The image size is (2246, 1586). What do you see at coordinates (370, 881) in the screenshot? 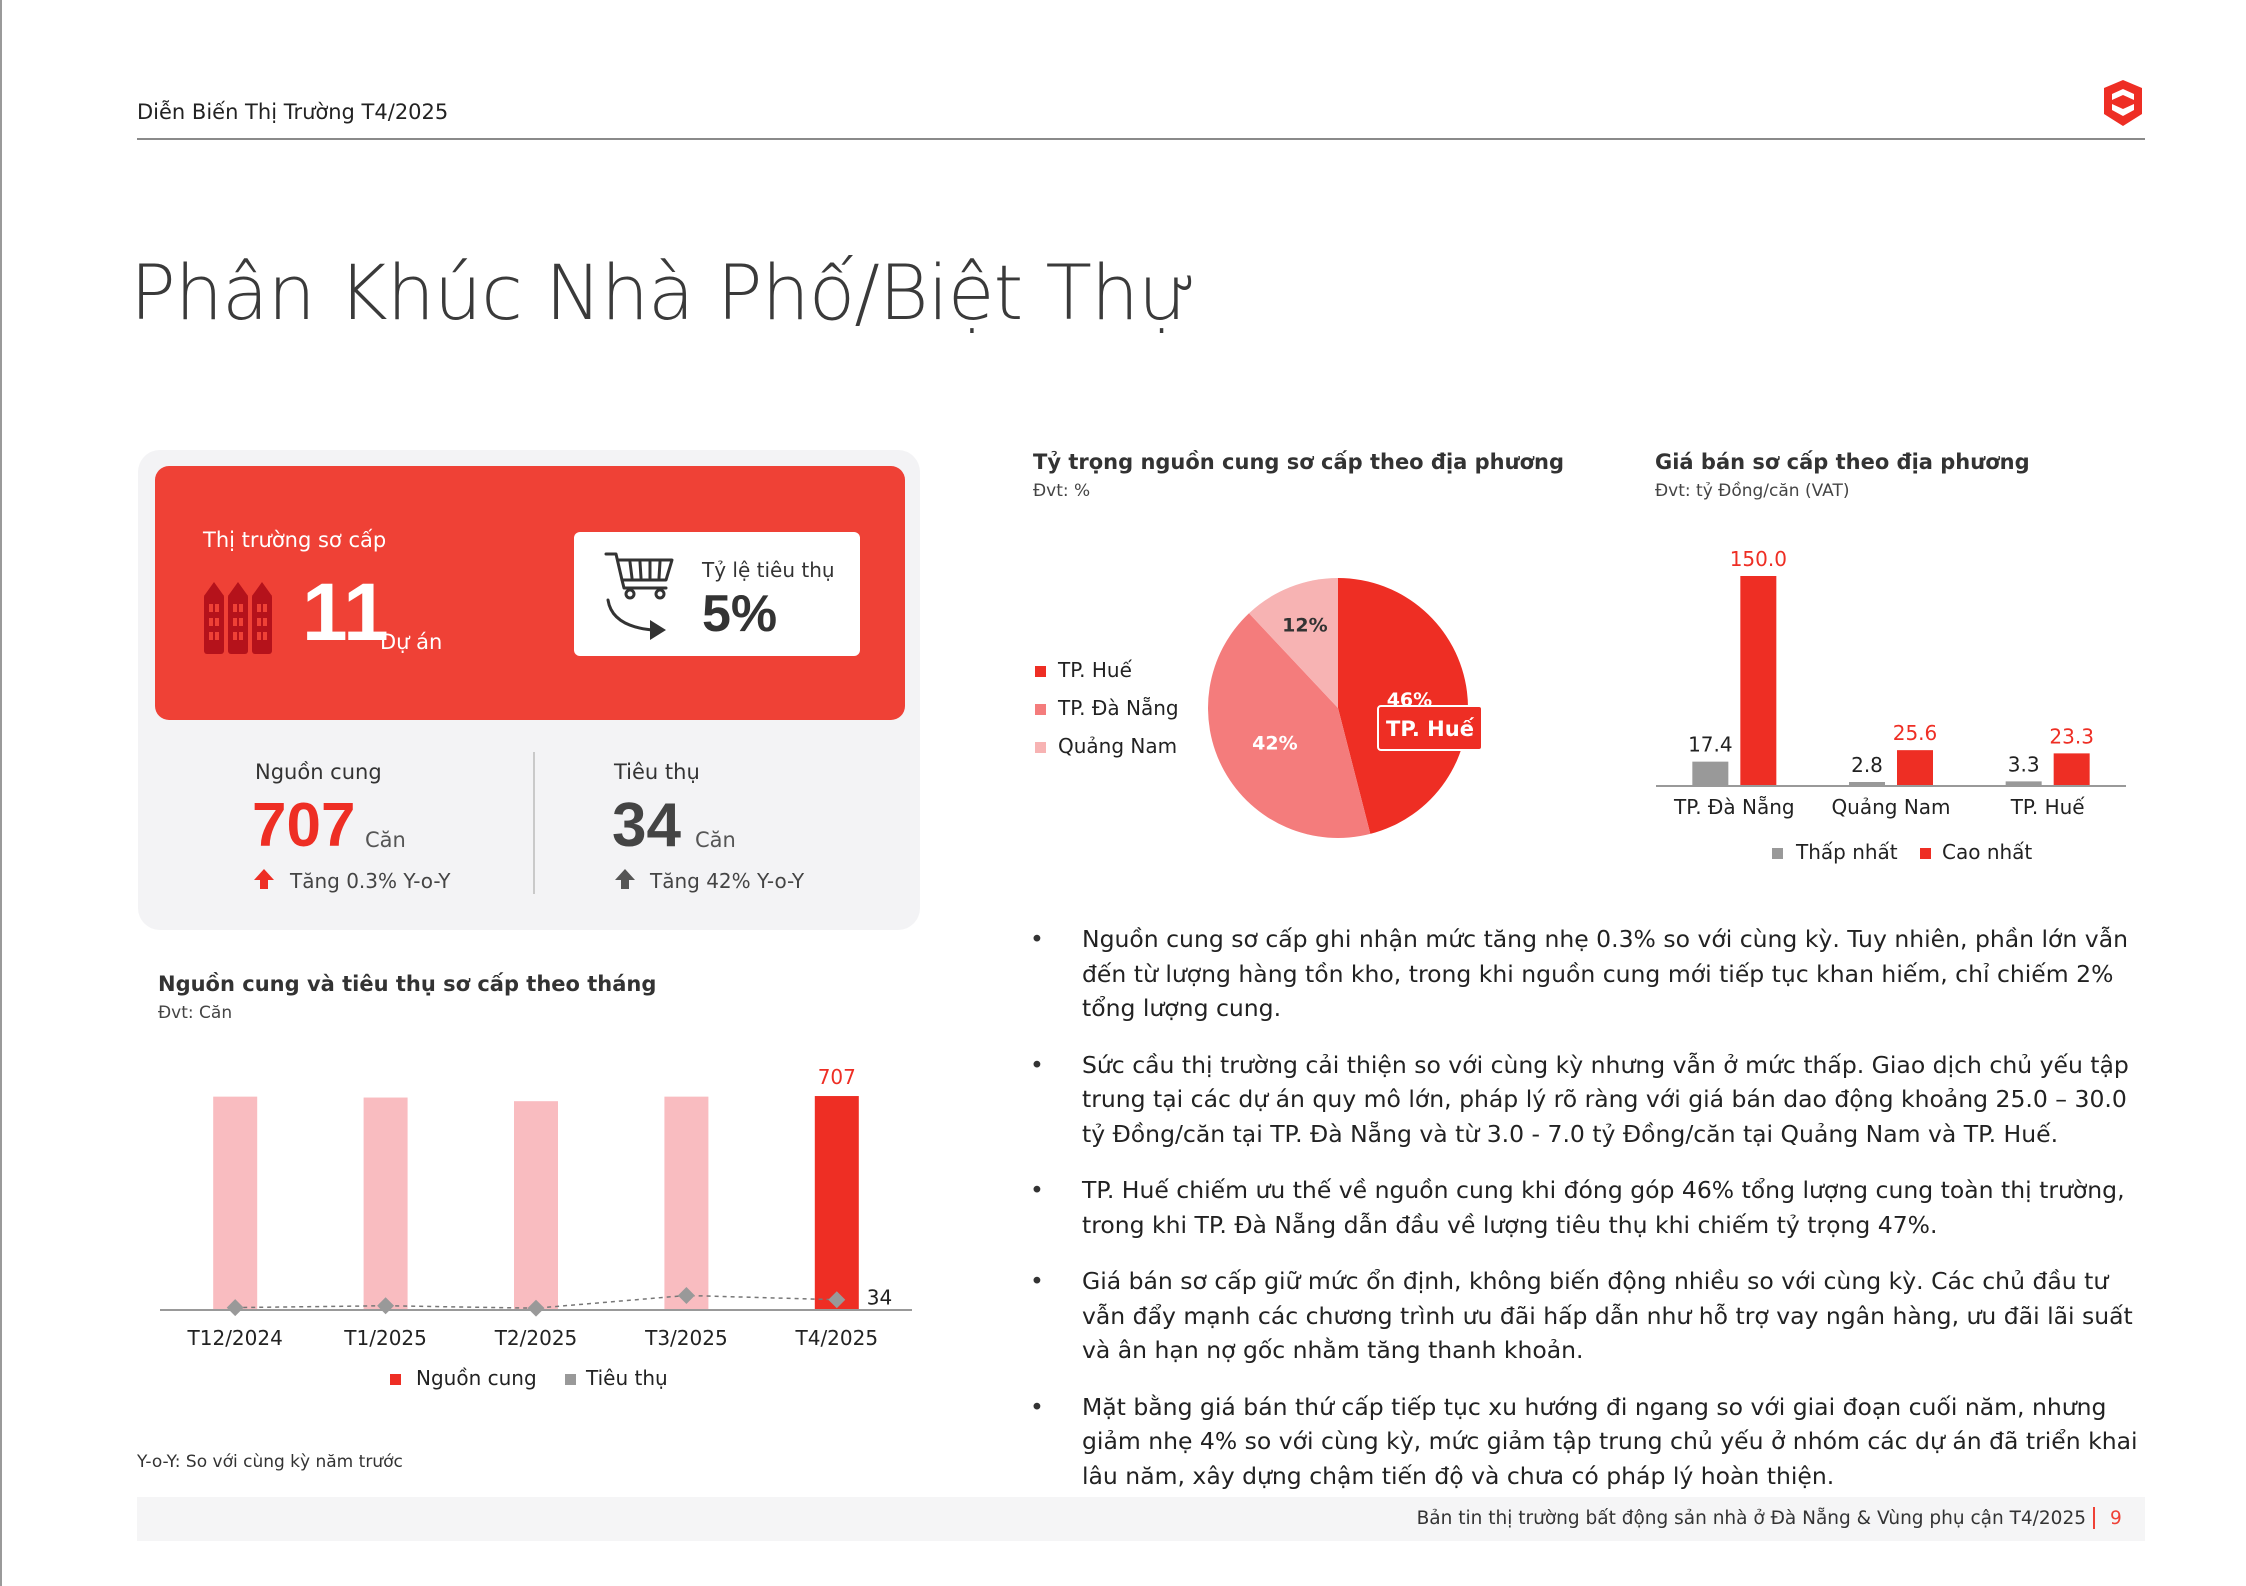
I see `supply-change: Tăng 0.3% Y-o-Y` at bounding box center [370, 881].